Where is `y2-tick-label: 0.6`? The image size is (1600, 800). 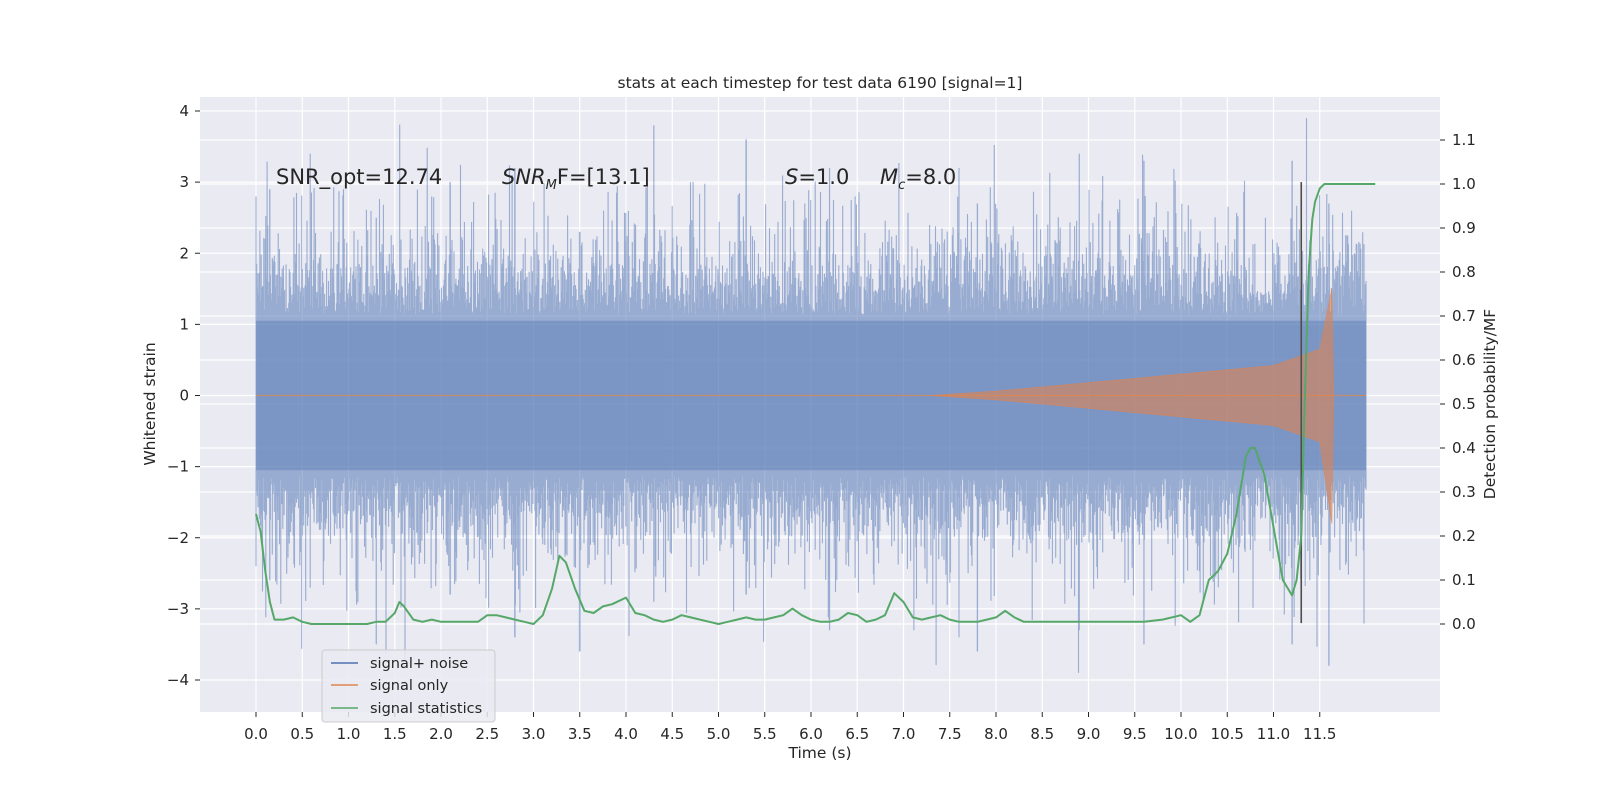
y2-tick-label: 0.6 is located at coordinates (1464, 360).